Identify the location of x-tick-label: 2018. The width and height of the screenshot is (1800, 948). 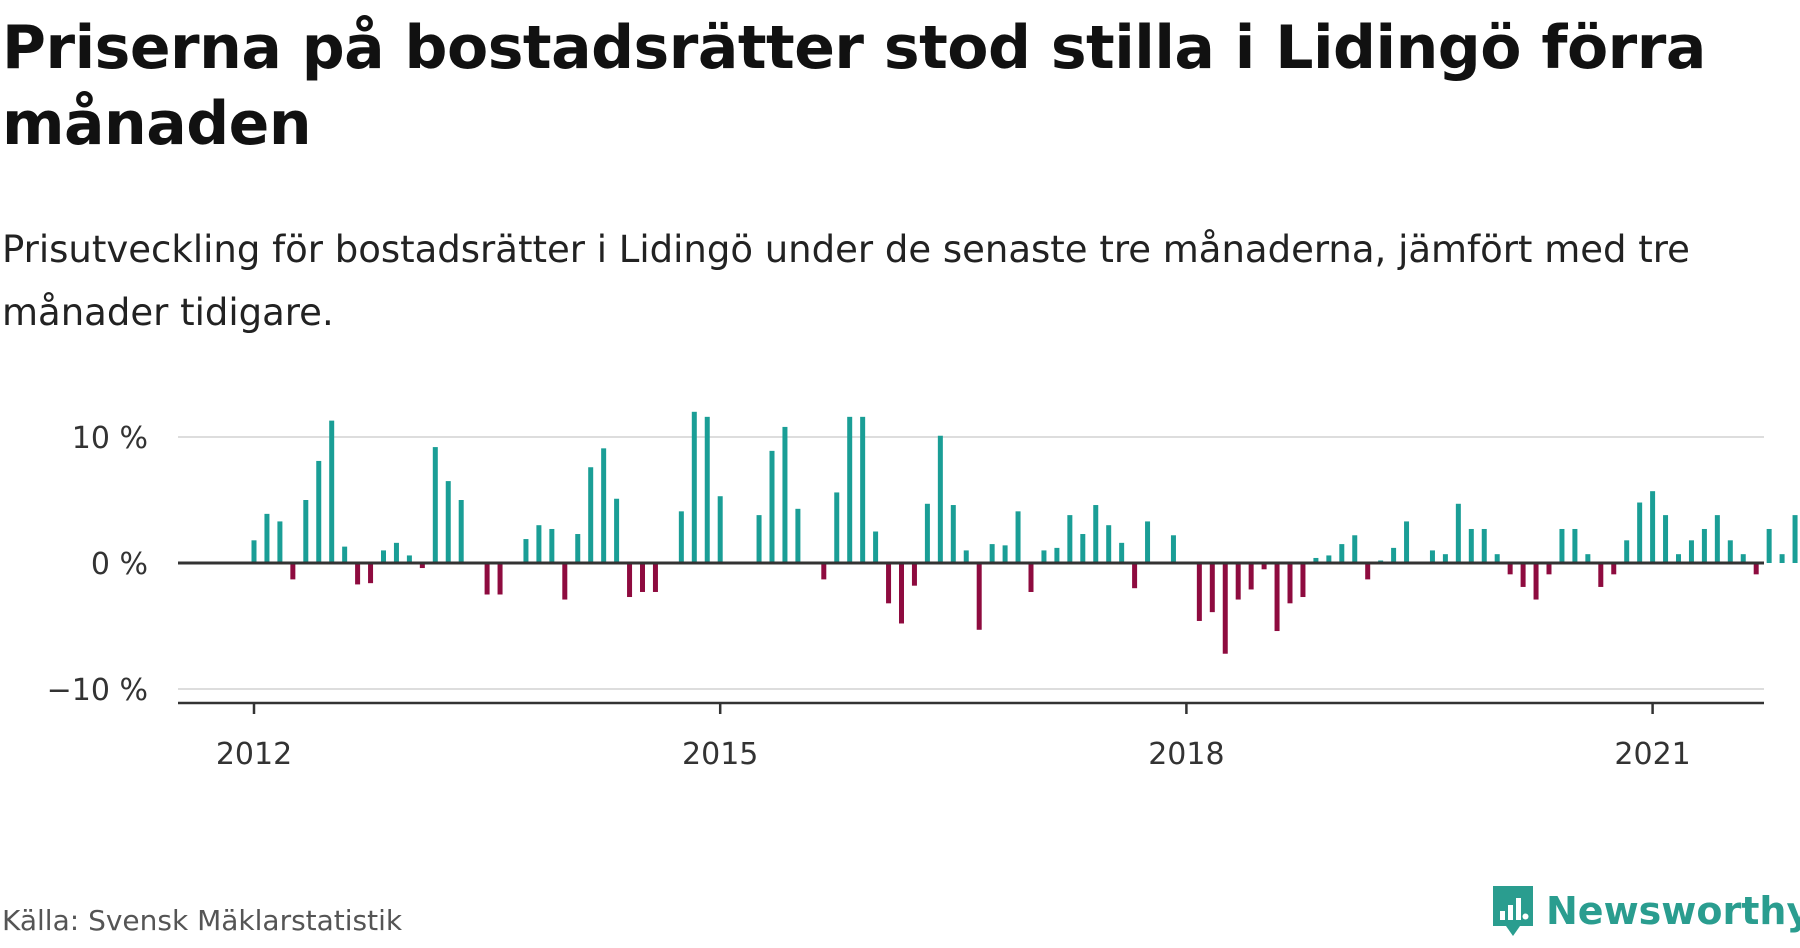
(1186, 754).